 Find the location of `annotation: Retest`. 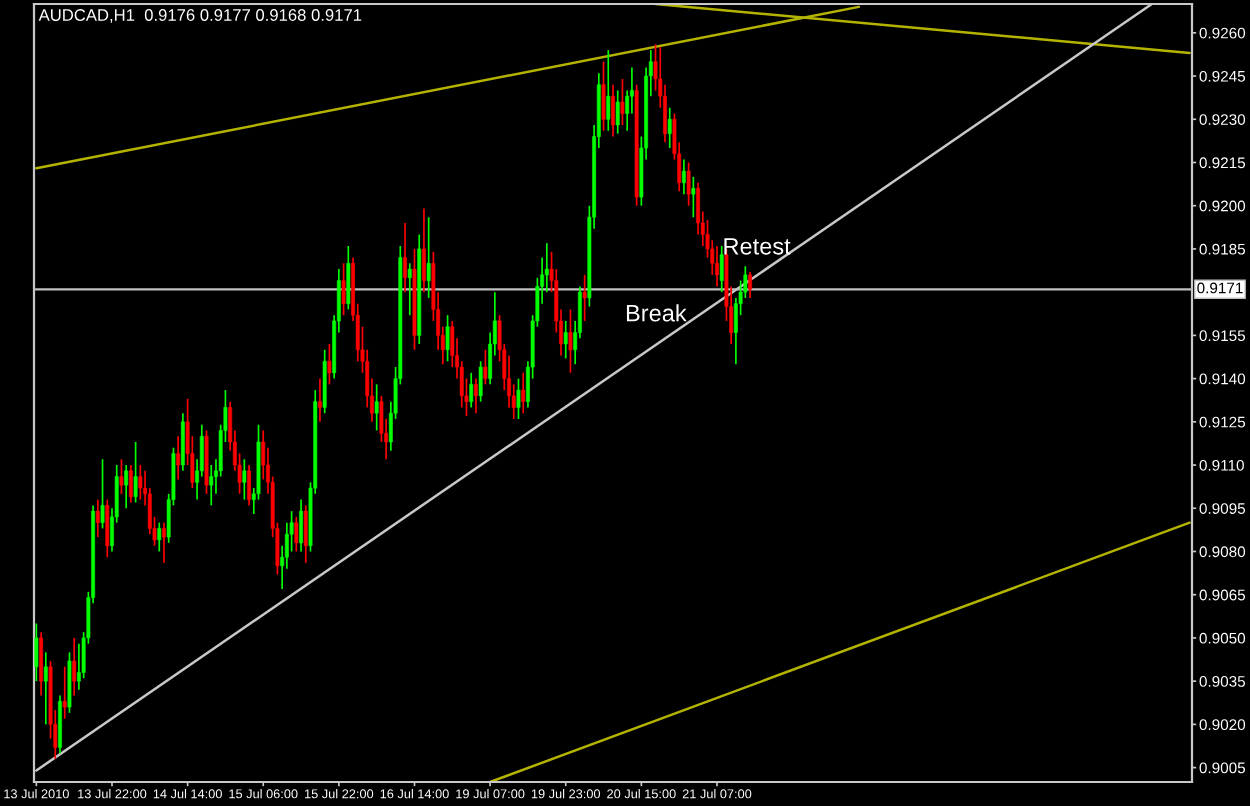

annotation: Retest is located at coordinates (757, 246).